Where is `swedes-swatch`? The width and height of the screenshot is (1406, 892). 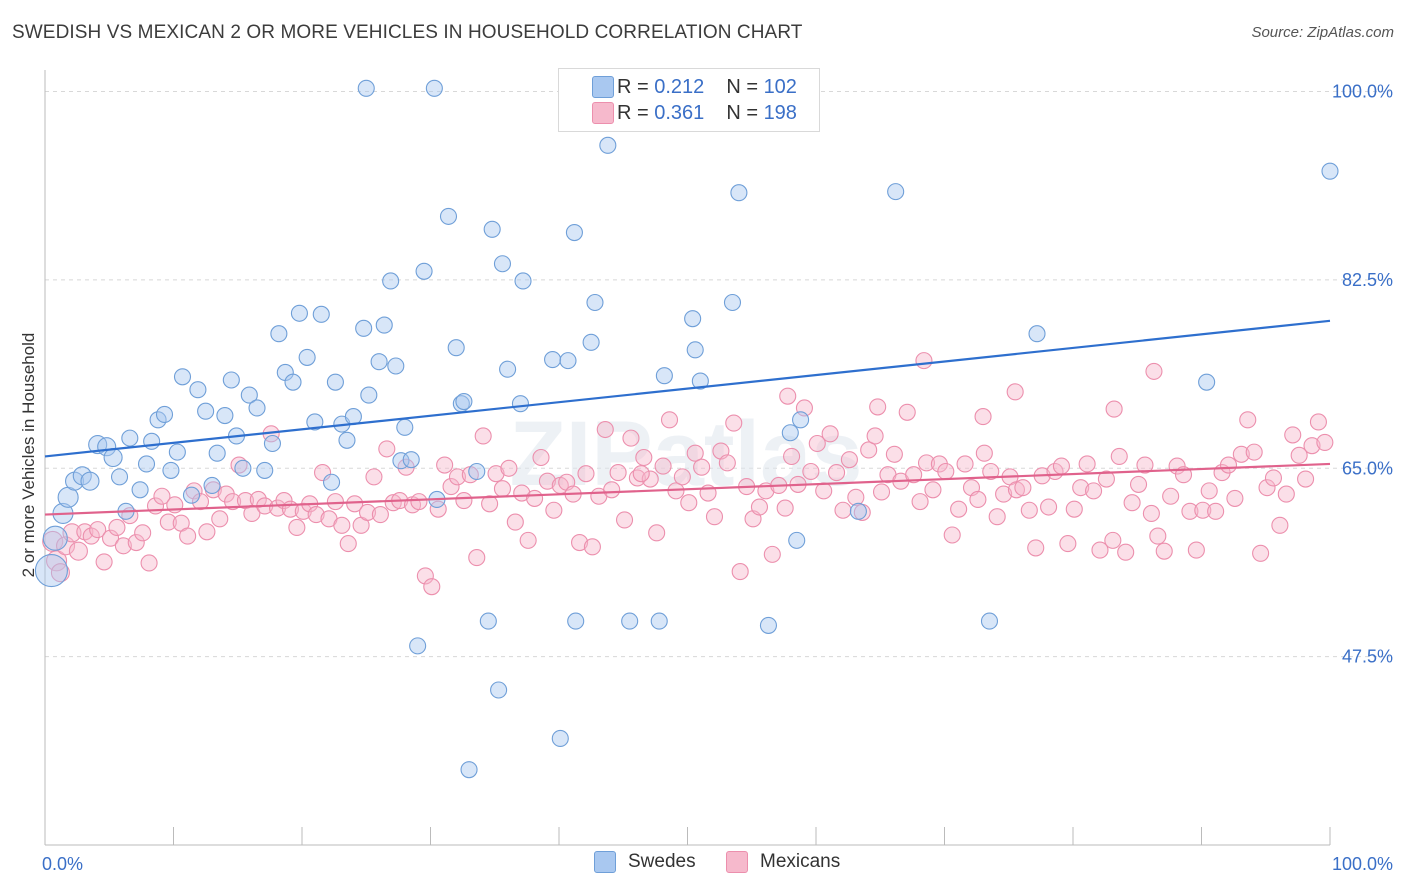 swedes-swatch is located at coordinates (603, 87).